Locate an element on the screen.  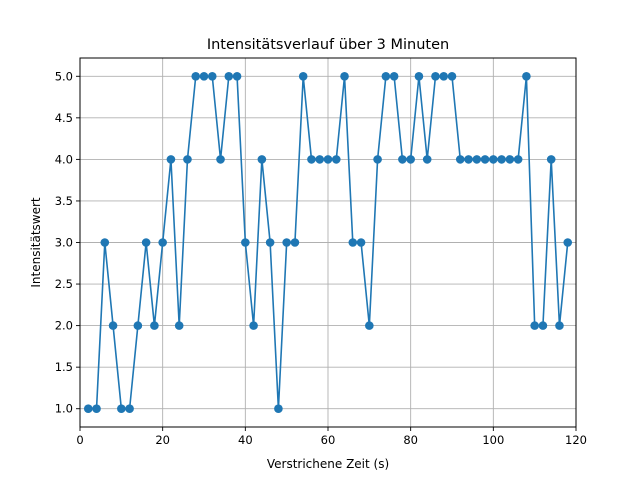
y-axis-ticks: 1.0 1.5 2.0 2.5 3.0 3.5 4.0 4.5 5.0 is located at coordinates (67, 242).